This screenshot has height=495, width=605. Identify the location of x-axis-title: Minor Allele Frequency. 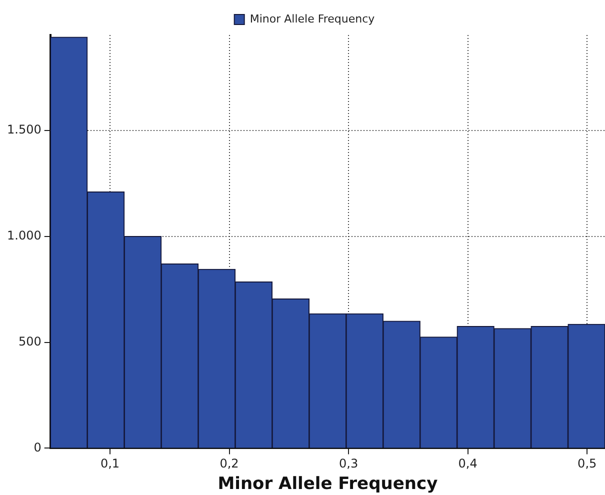
(328, 484).